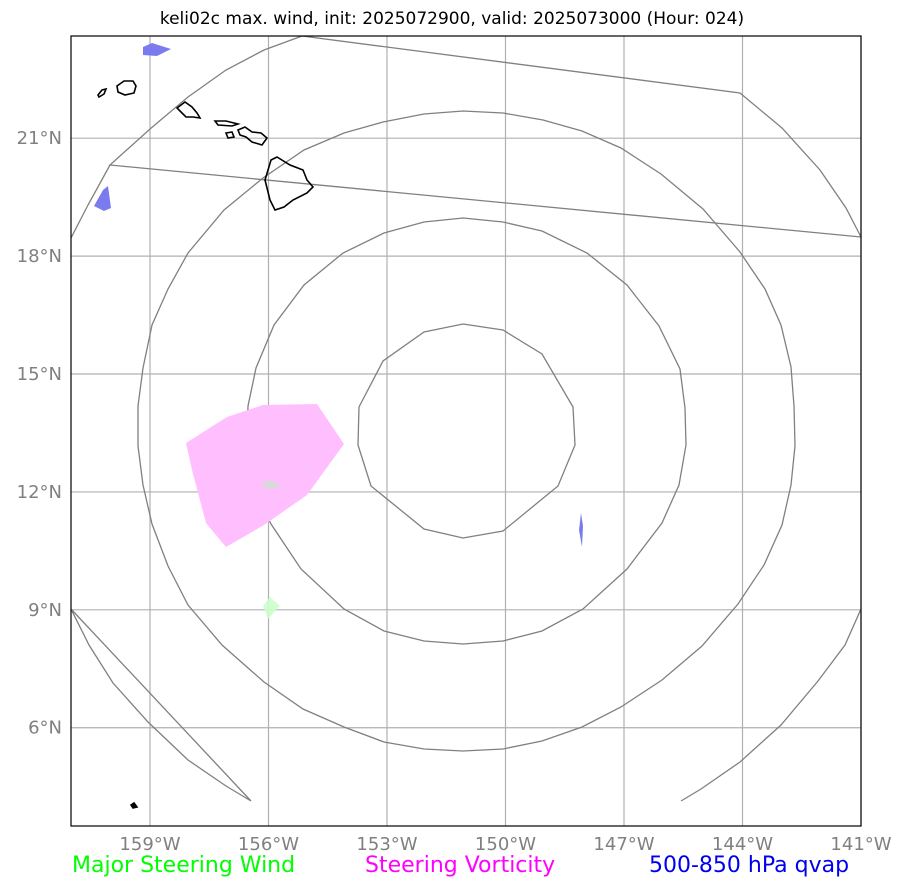  What do you see at coordinates (386, 844) in the screenshot?
I see `x-tick-label: 153°W` at bounding box center [386, 844].